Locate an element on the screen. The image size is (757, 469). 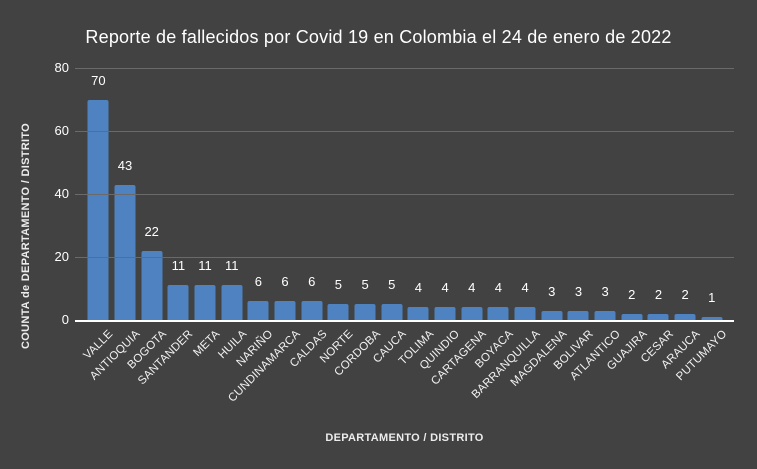
bar-slot: 6 CALDAS is located at coordinates (308, 219).